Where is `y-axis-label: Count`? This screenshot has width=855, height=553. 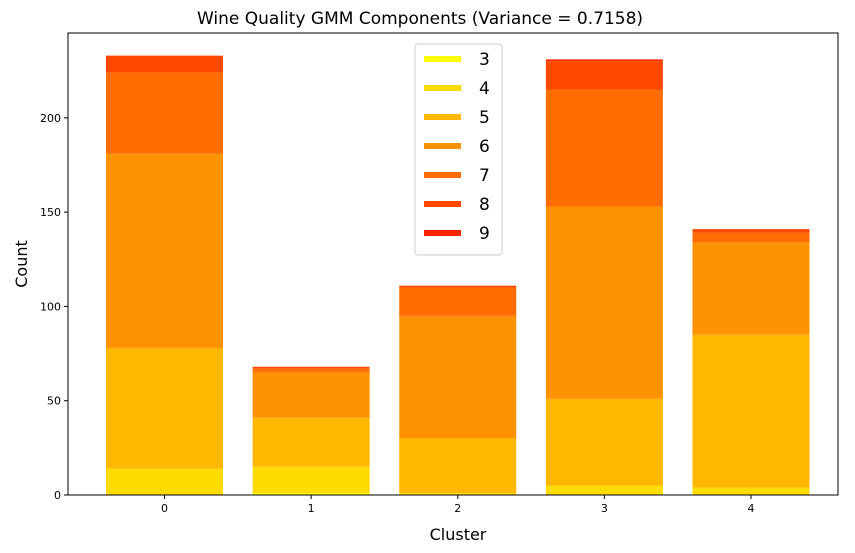 y-axis-label: Count is located at coordinates (21, 264).